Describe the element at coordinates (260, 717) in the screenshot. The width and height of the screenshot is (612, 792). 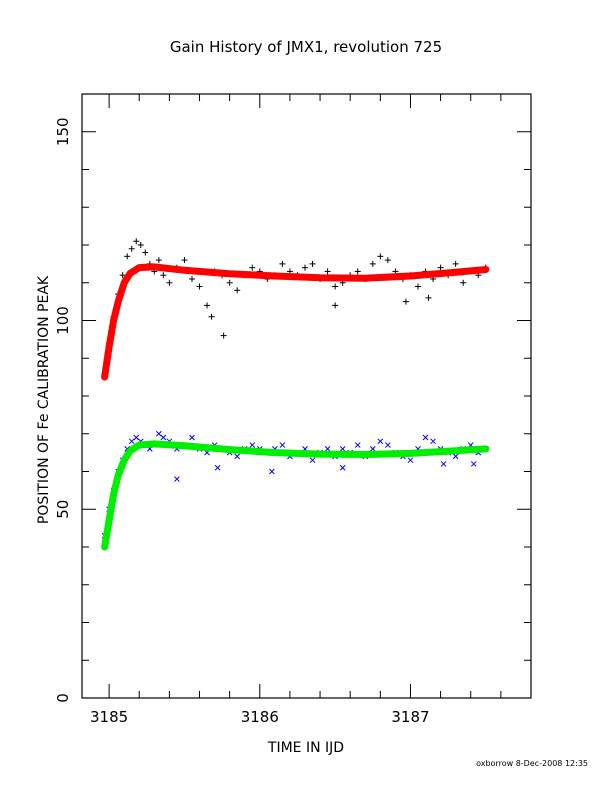
I see `x-tick-label: 3186` at that location.